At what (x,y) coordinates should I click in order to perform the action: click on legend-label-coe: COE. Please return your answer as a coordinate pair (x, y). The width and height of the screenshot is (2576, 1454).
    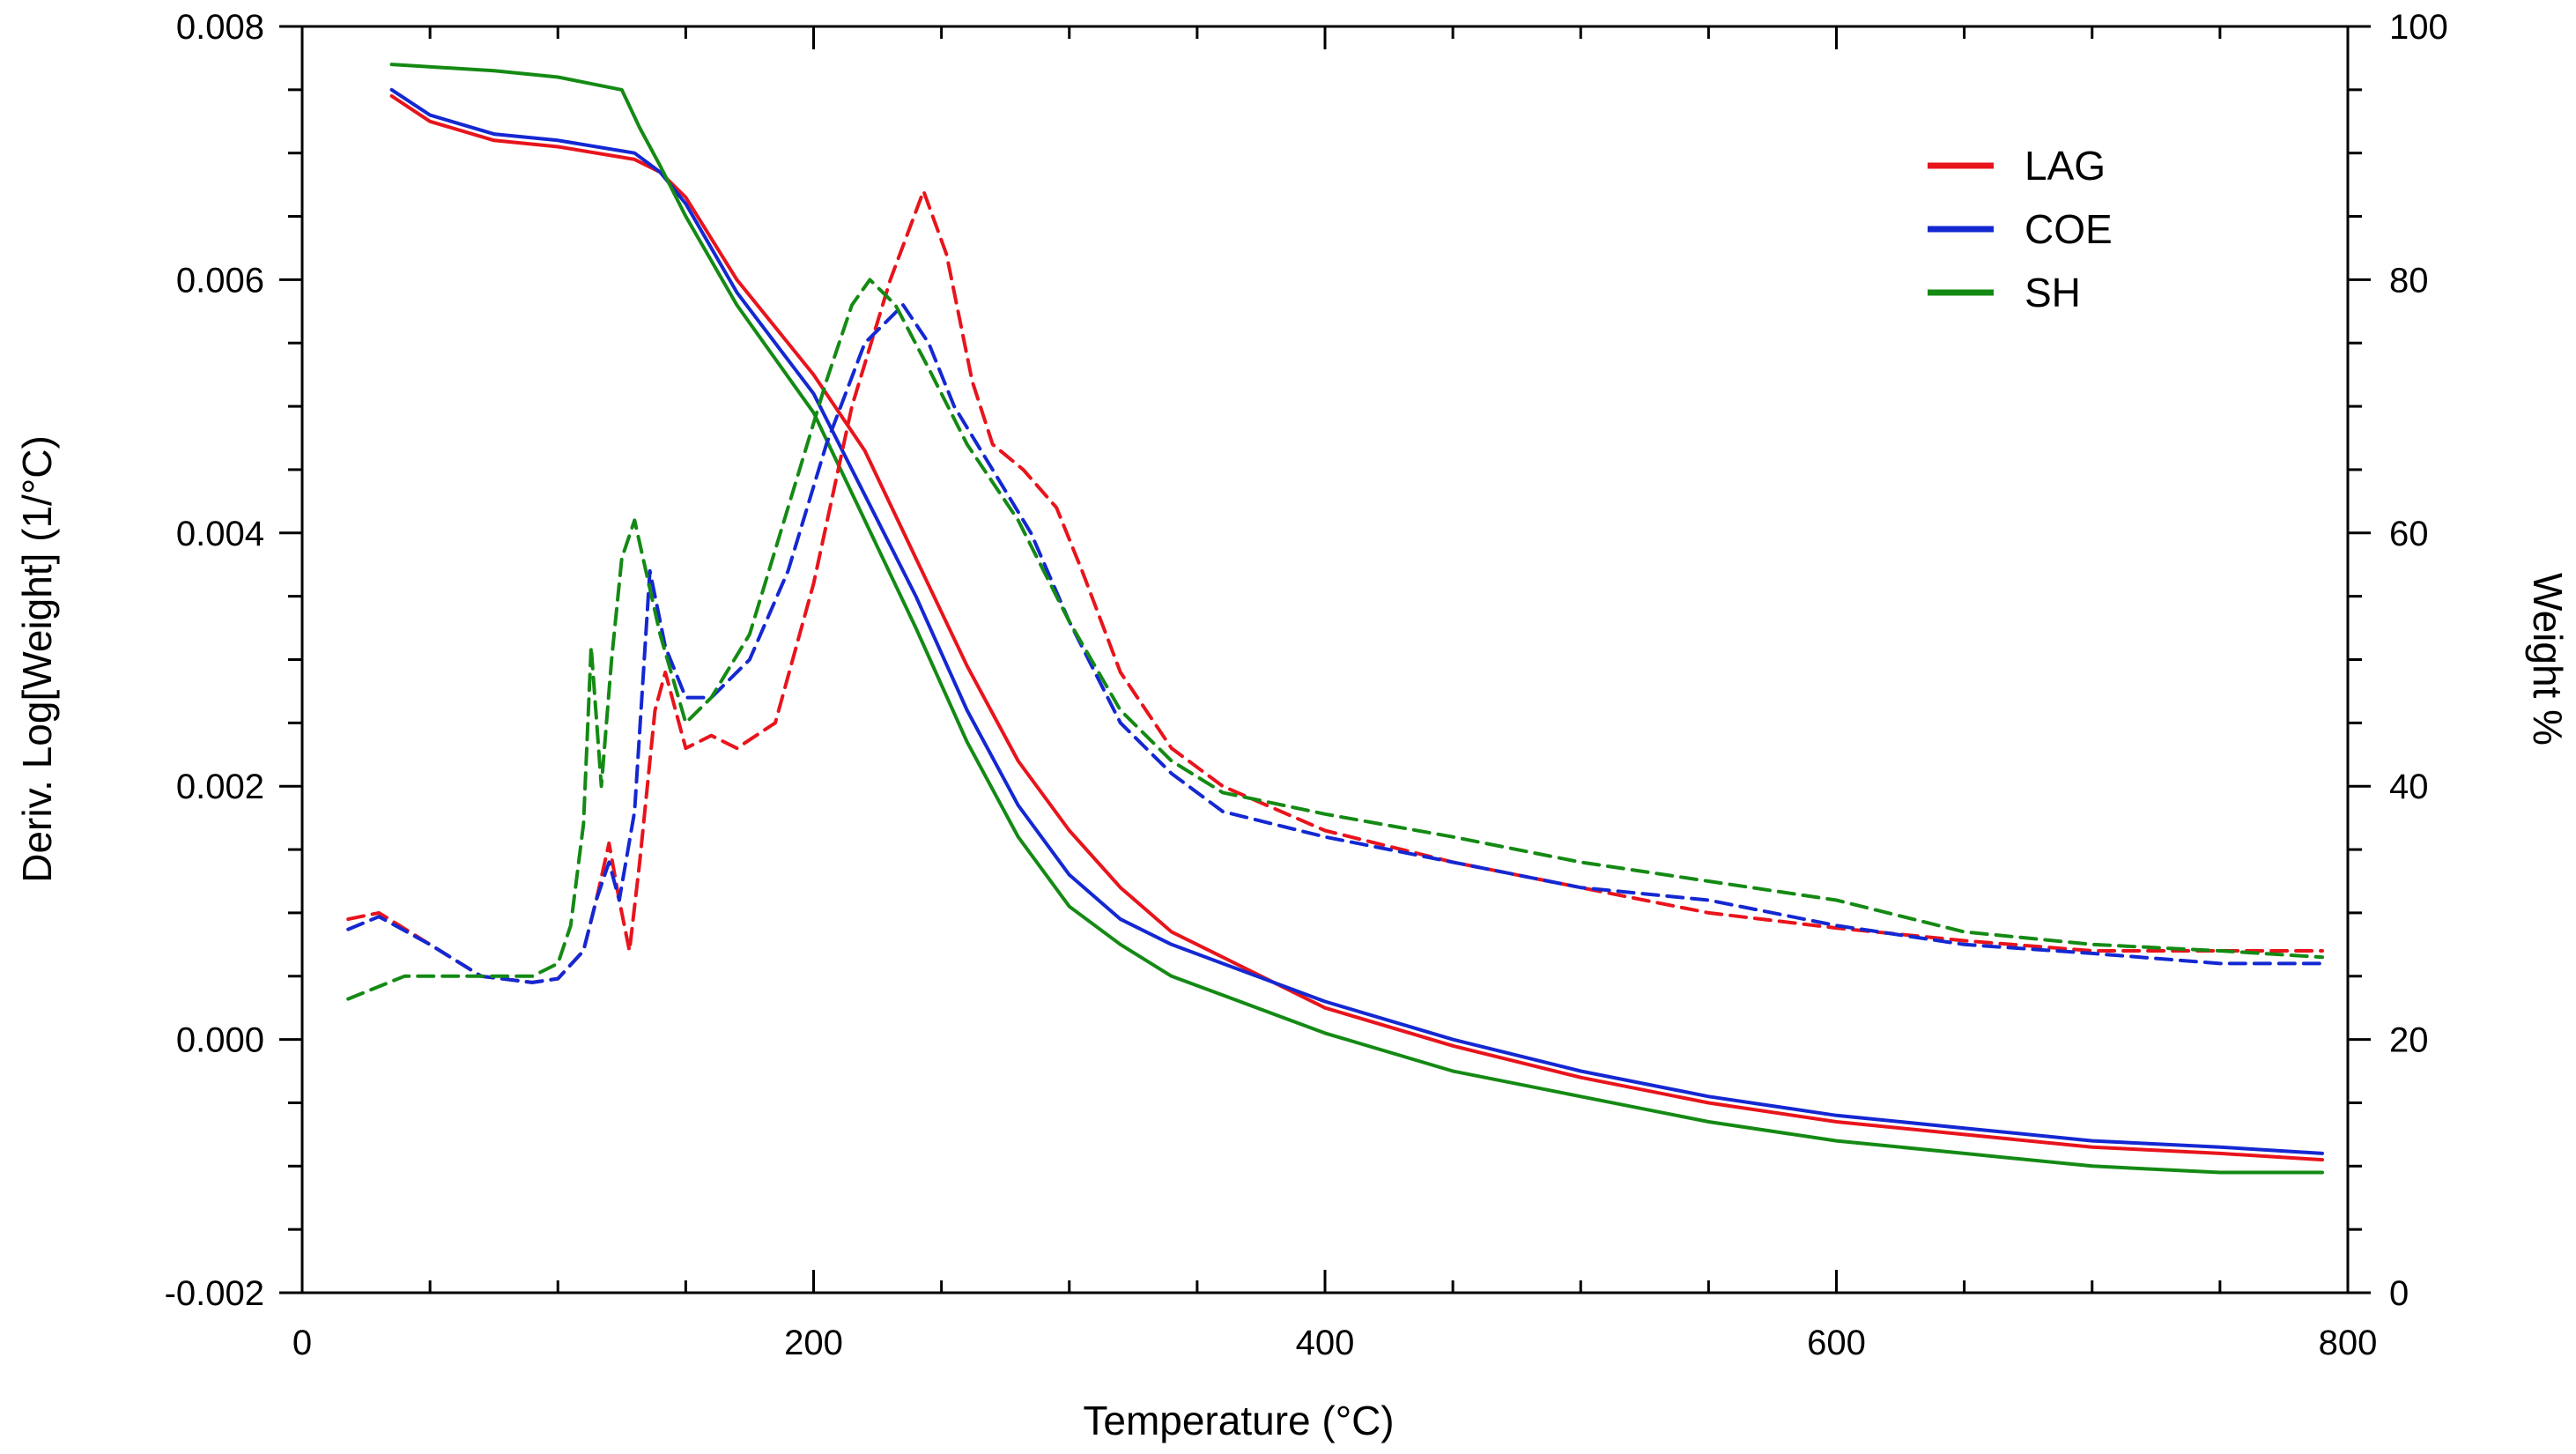
    Looking at the image, I should click on (2069, 229).